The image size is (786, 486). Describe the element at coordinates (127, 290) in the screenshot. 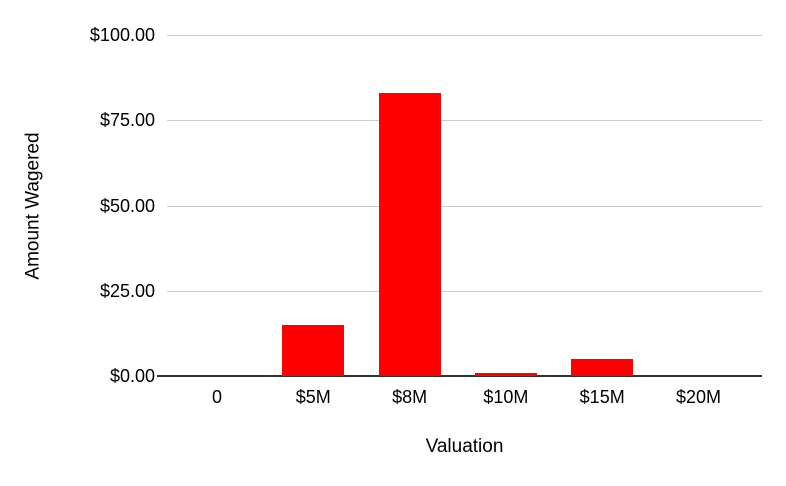

I see `y-tick-label: $25.00` at that location.